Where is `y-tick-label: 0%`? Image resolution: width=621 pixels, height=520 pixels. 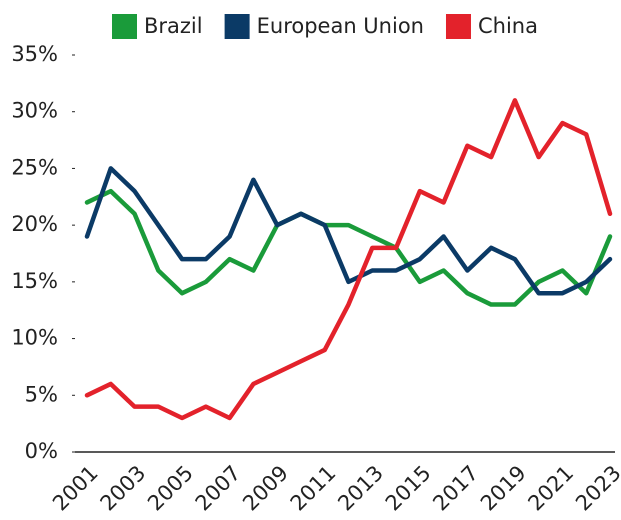 y-tick-label: 0% is located at coordinates (41, 451).